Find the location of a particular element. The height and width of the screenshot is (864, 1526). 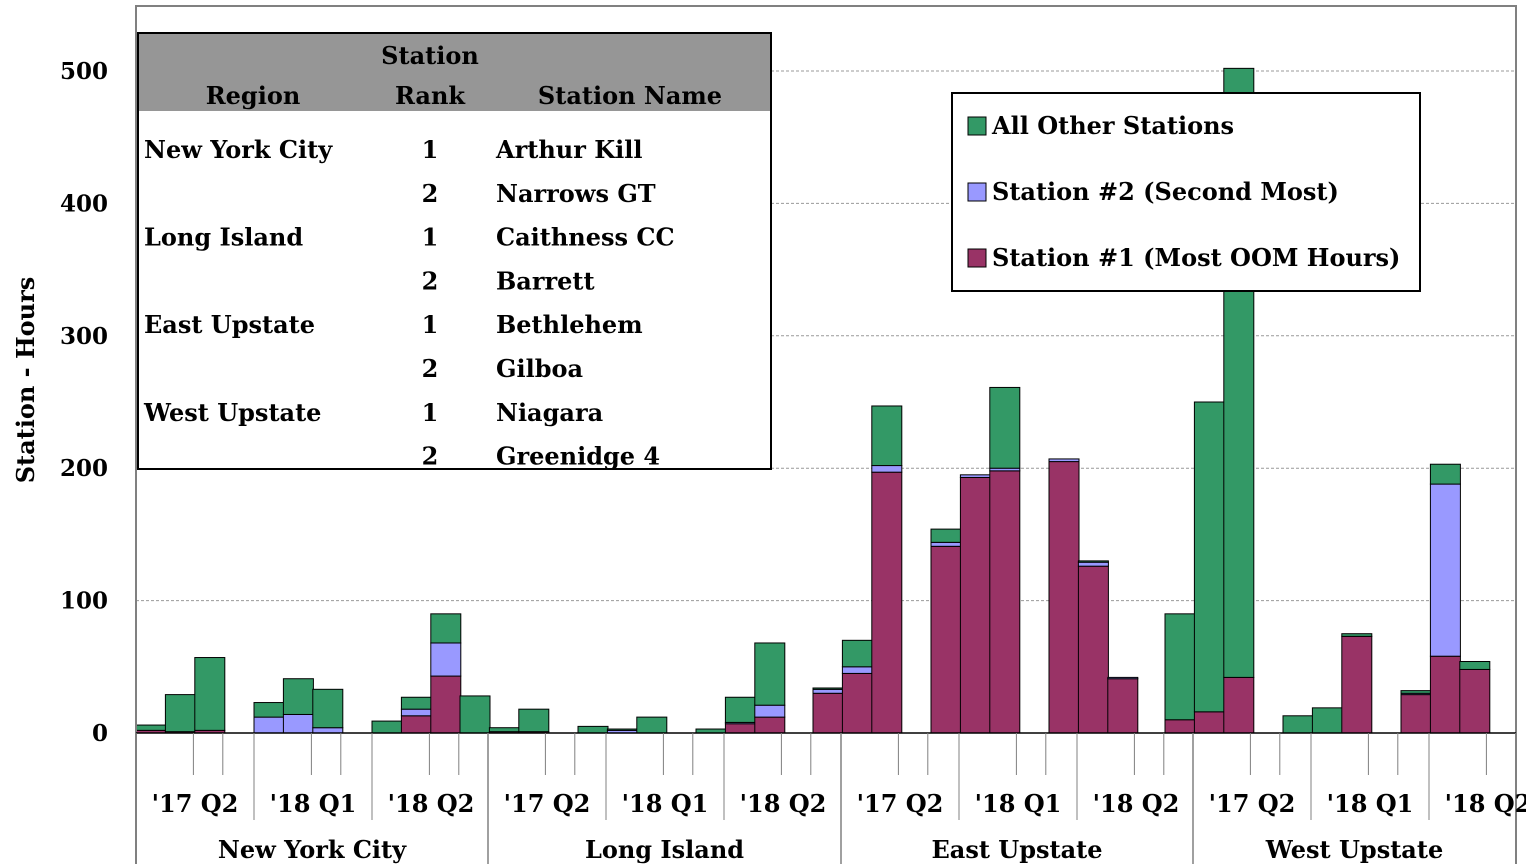

y-axis-ticks: 0 100 200 300 400 500 is located at coordinates (84, 402).